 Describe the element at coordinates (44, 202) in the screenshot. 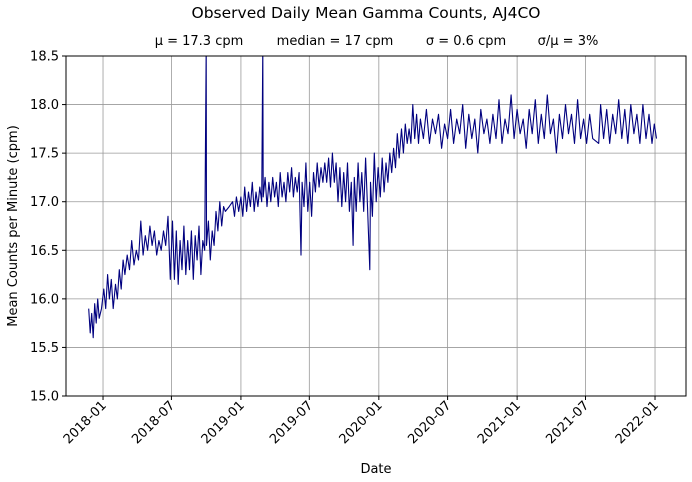

I see `y-tick-label: 17.0` at that location.